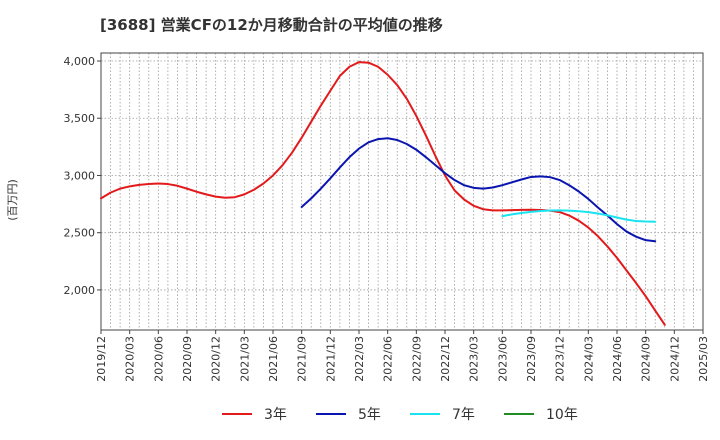  What do you see at coordinates (187, 359) in the screenshot?
I see `x-tick-label: 2020/09` at bounding box center [187, 359].